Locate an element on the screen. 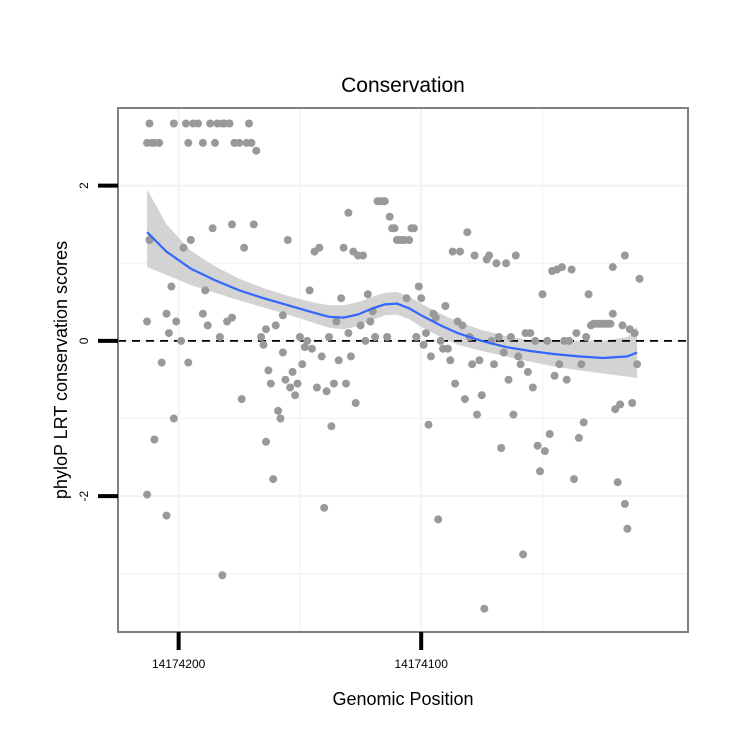 This screenshot has width=750, height=750. x-tick-label: 14174100 is located at coordinates (421, 664).